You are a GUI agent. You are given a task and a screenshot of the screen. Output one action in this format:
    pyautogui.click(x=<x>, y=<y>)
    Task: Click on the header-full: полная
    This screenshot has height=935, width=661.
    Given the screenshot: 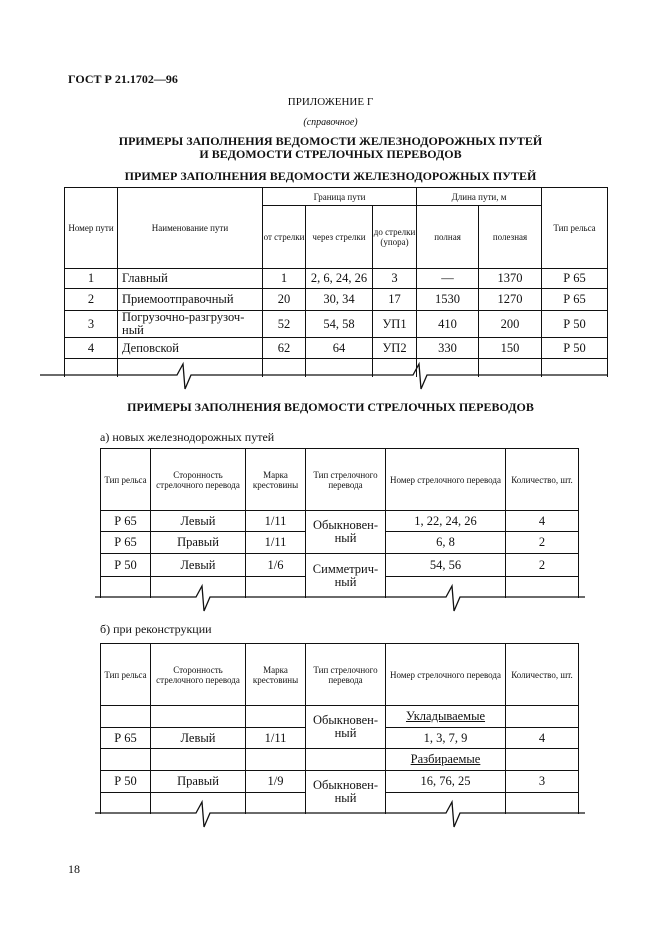 What is the action you would take?
    pyautogui.click(x=448, y=237)
    